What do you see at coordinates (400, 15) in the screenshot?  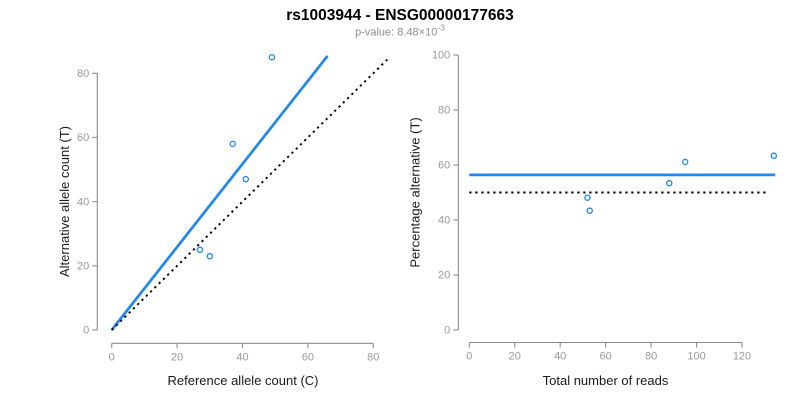 I see `figure-title: rs1003944 - ENSG00000177663` at bounding box center [400, 15].